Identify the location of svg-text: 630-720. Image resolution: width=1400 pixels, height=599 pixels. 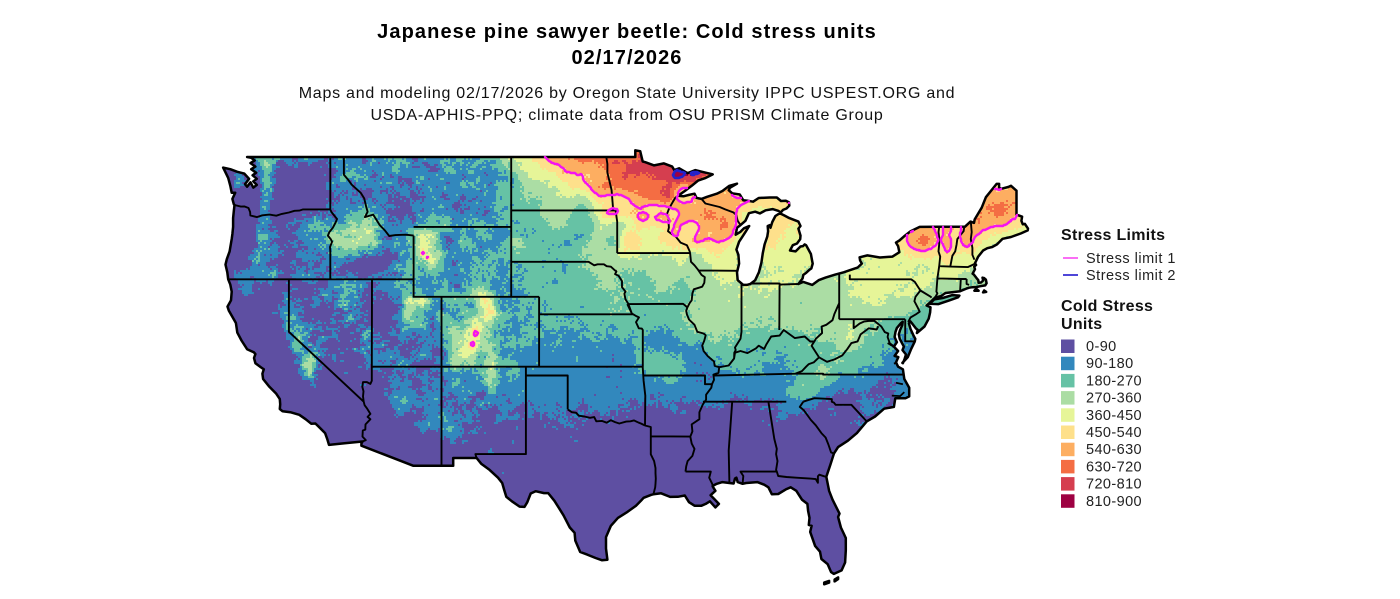
(1114, 467).